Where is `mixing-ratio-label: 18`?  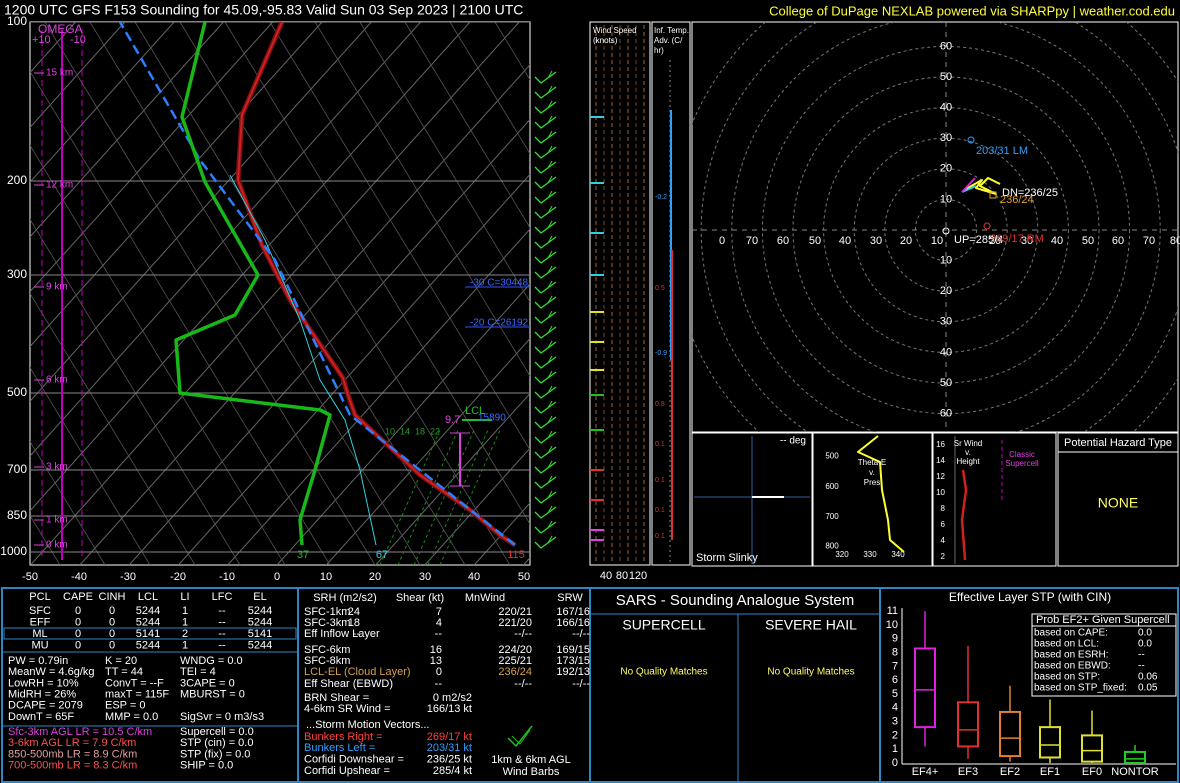
mixing-ratio-label: 18 is located at coordinates (420, 431).